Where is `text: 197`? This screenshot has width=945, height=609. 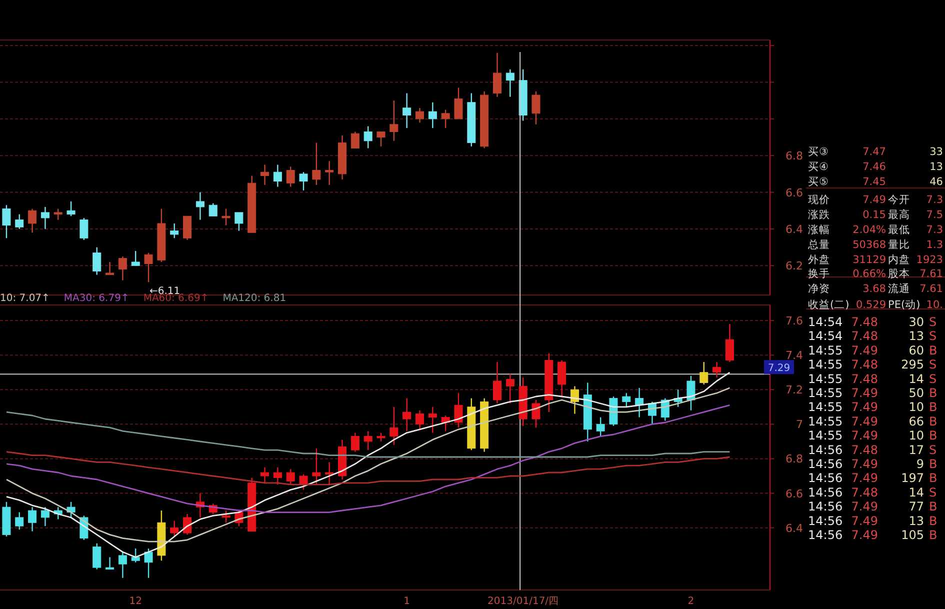
text: 197 is located at coordinates (912, 478).